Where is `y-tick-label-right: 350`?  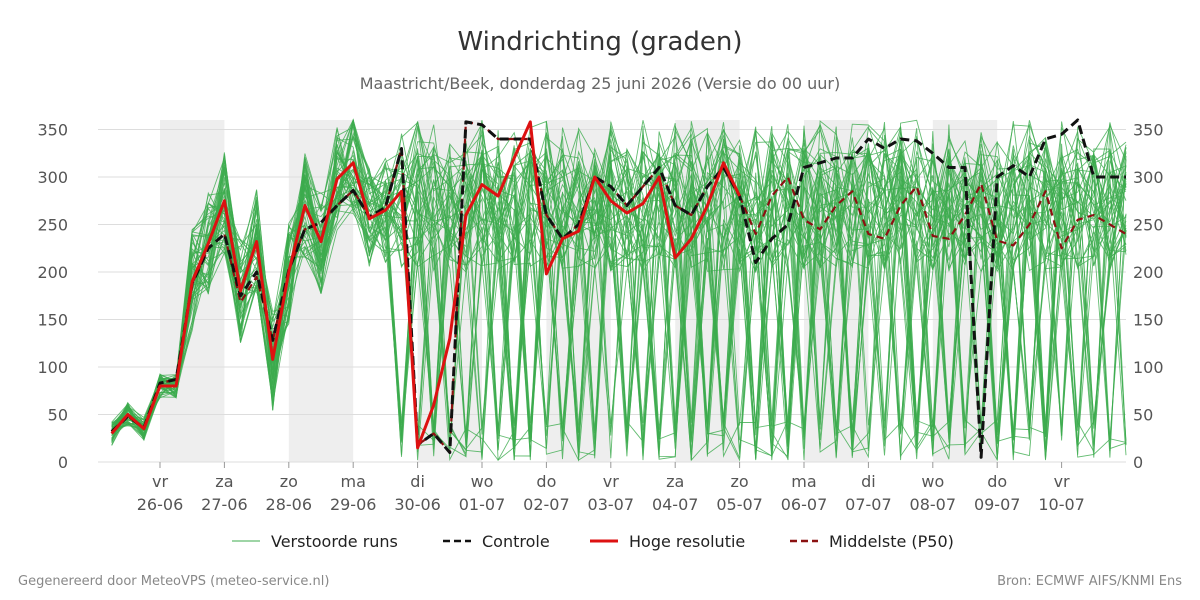
y-tick-label-right: 350 is located at coordinates (1148, 130).